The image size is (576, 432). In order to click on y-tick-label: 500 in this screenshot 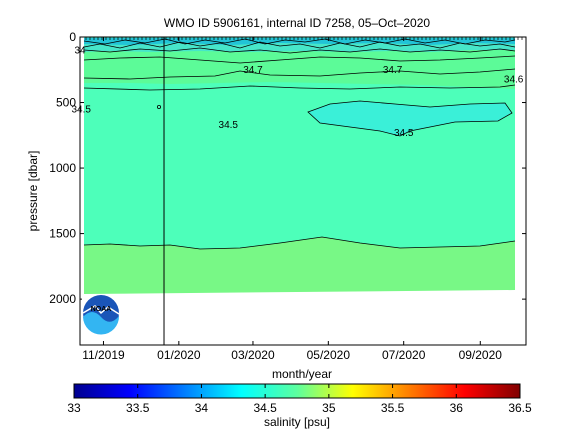, I will do `click(66, 103)`.